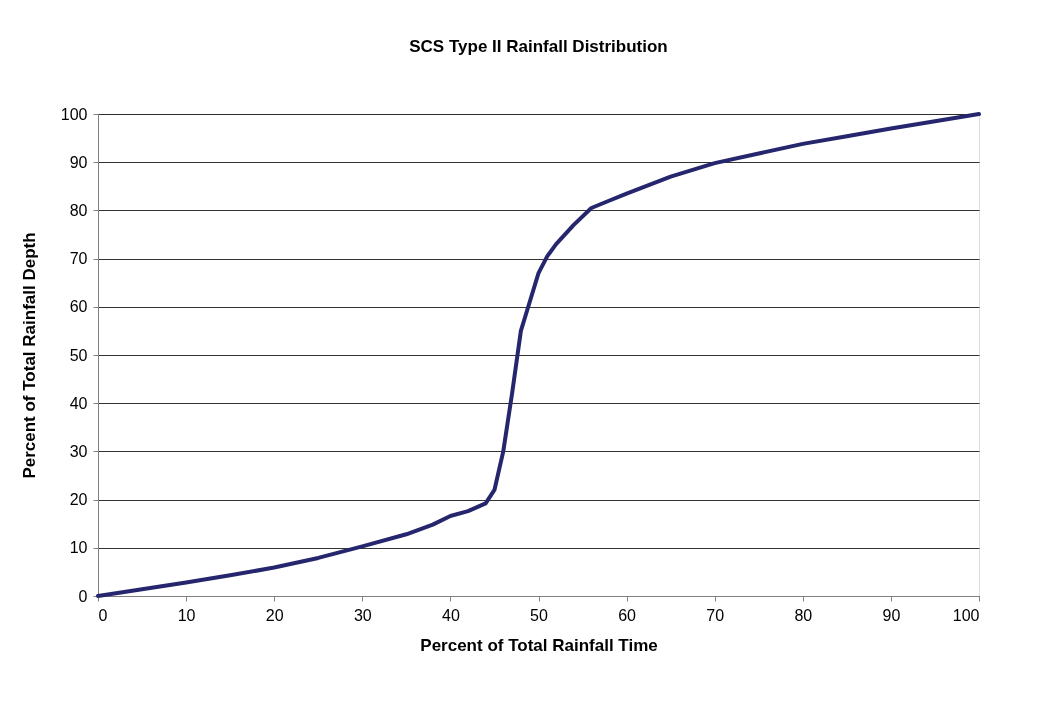  I want to click on y-tick-label: 40, so click(78, 403).